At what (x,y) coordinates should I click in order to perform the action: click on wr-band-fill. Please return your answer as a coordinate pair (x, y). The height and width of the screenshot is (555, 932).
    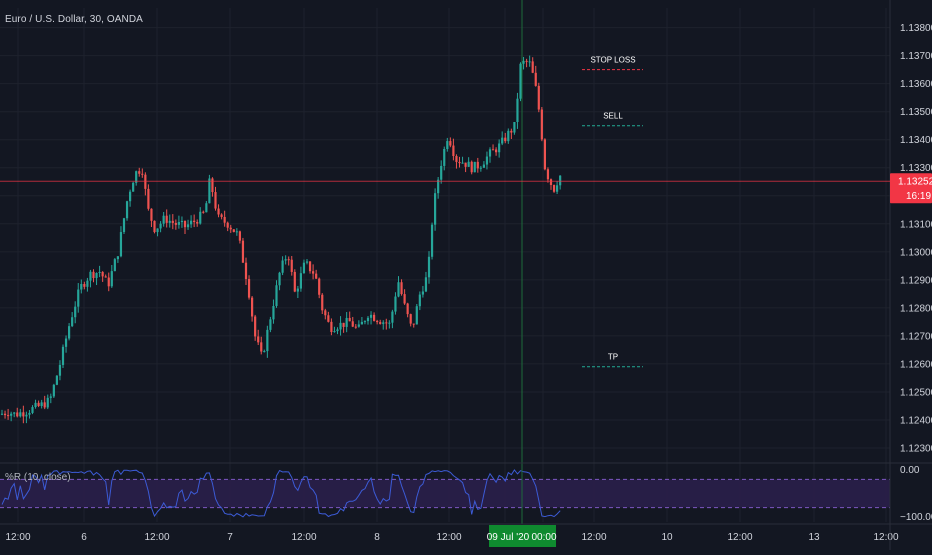
    Looking at the image, I should click on (445, 493).